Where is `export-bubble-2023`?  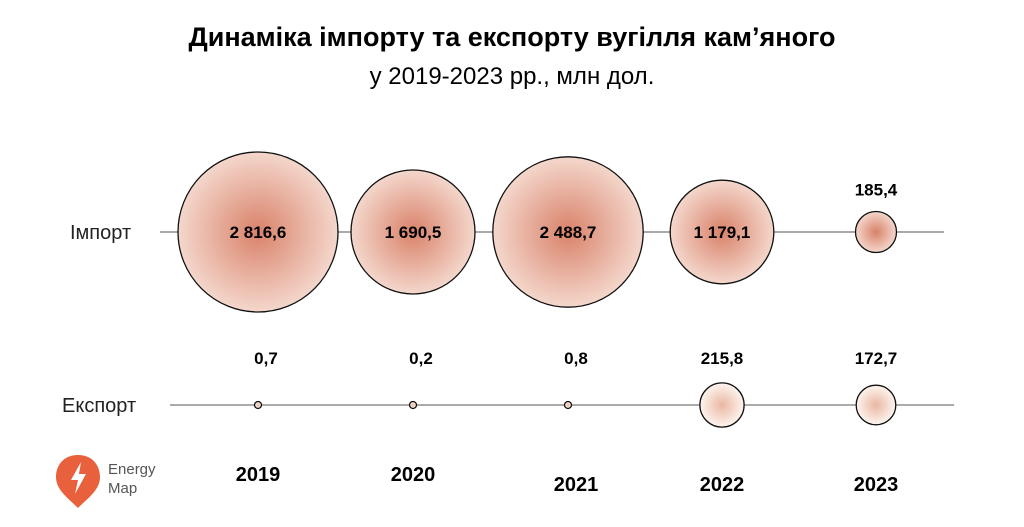 export-bubble-2023 is located at coordinates (876, 405).